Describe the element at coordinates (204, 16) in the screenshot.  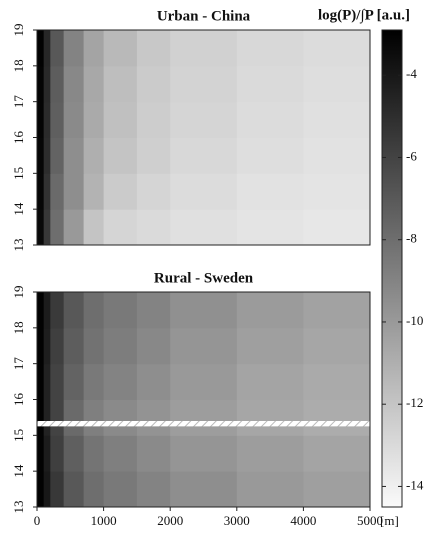
I see `panel-title: Urban - China` at that location.